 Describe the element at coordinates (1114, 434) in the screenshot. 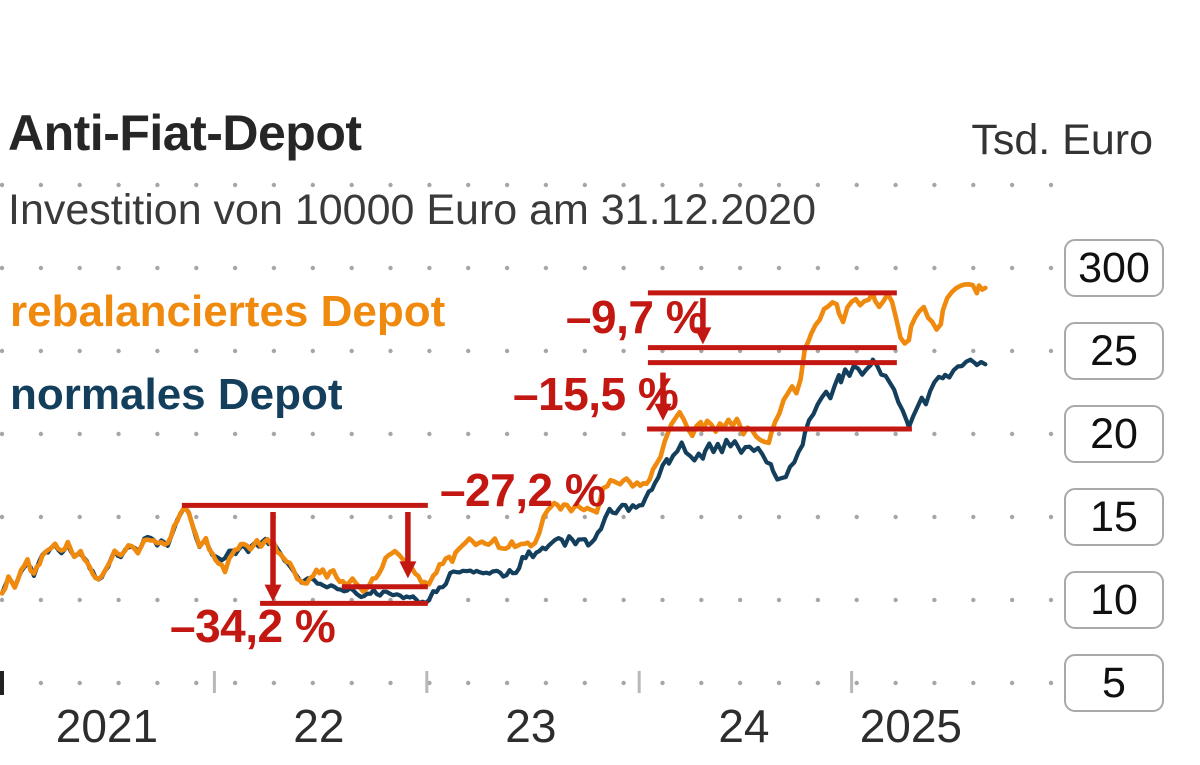

I see `y-axis-tick-box: 20` at that location.